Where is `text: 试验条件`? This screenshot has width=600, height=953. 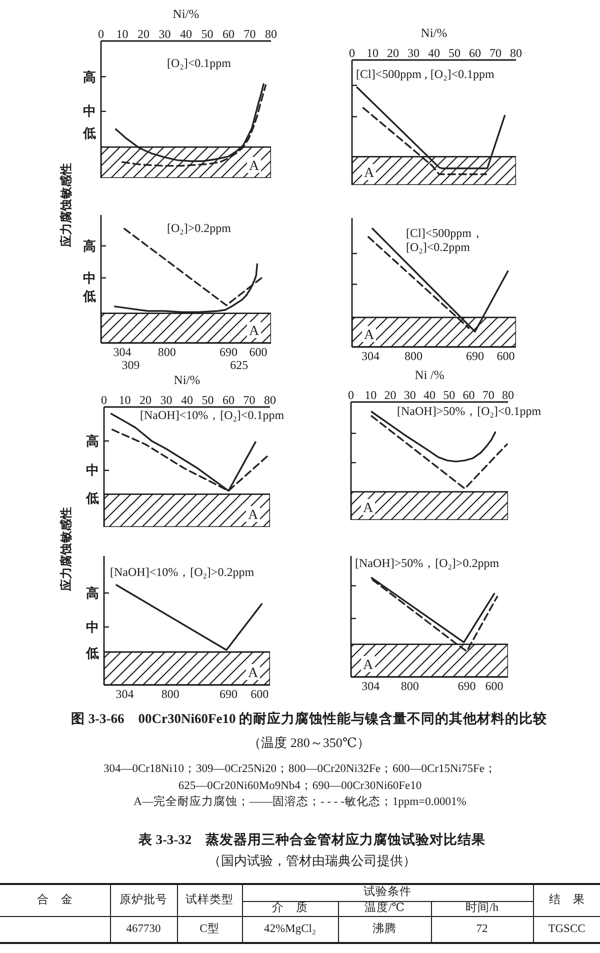
text: 试验条件 is located at coordinates (388, 892).